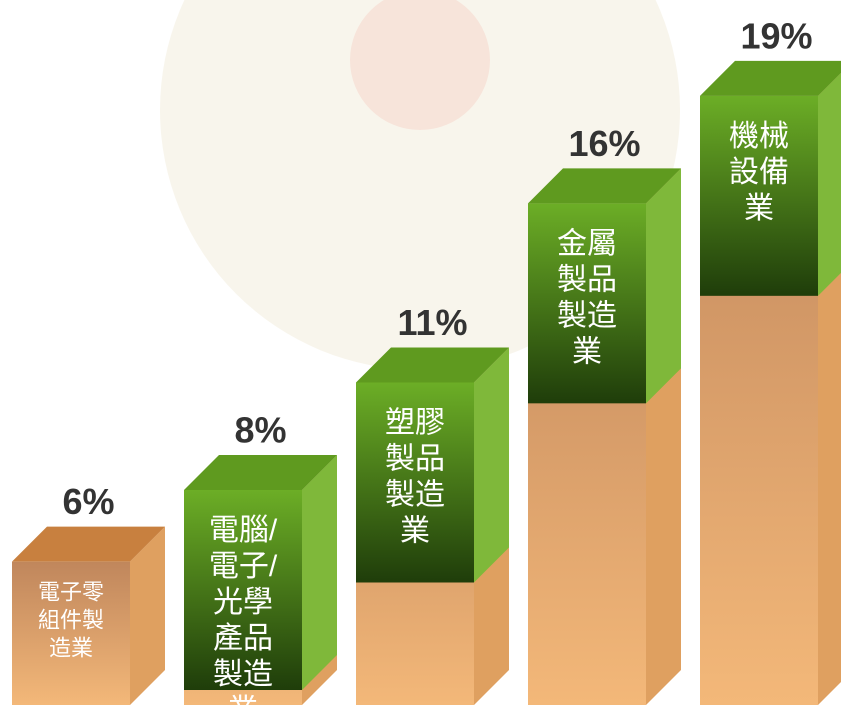 This screenshot has height=711, width=841. I want to click on bar-front, so click(71, 633).